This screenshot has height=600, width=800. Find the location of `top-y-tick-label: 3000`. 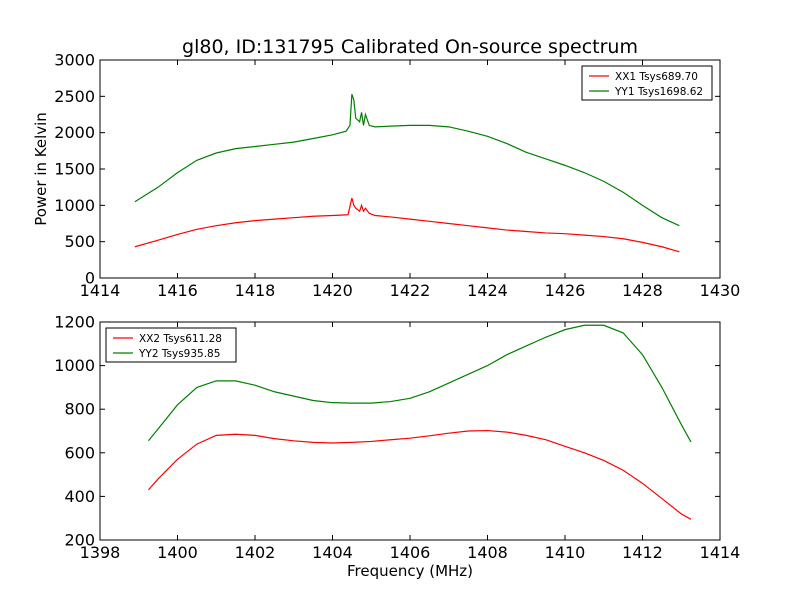

top-y-tick-label: 3000 is located at coordinates (74, 60).